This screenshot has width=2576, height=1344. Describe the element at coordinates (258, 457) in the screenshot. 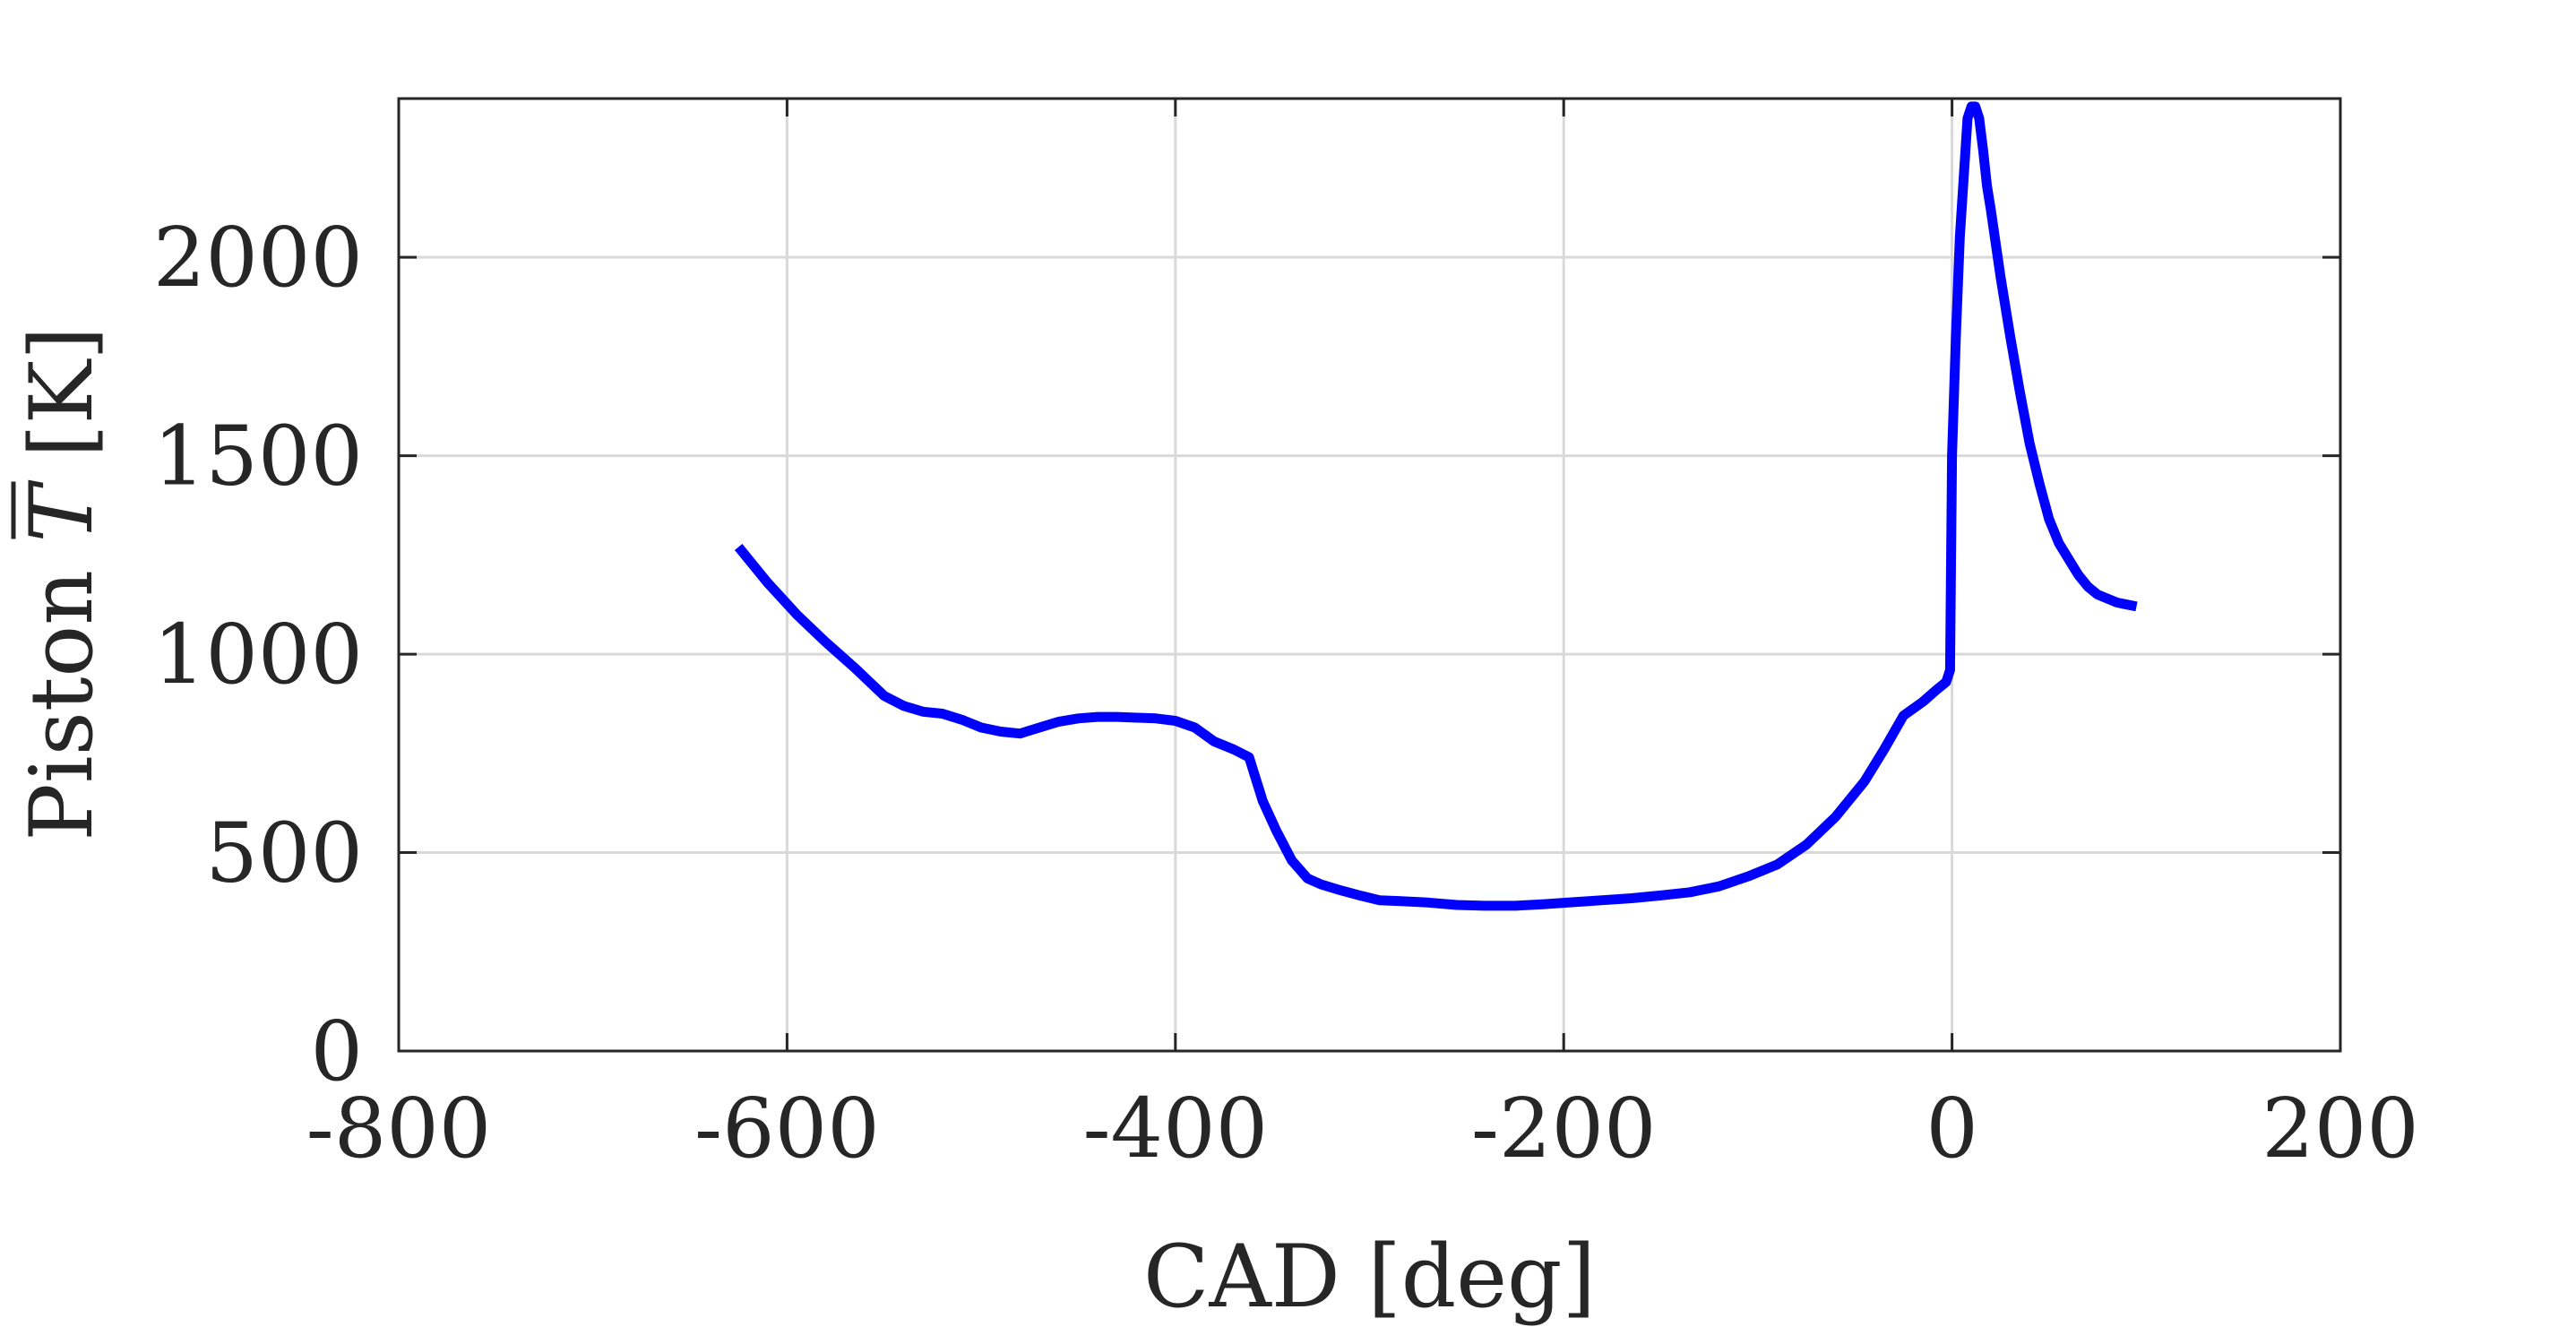

I see `y-tick-label: 1500` at that location.